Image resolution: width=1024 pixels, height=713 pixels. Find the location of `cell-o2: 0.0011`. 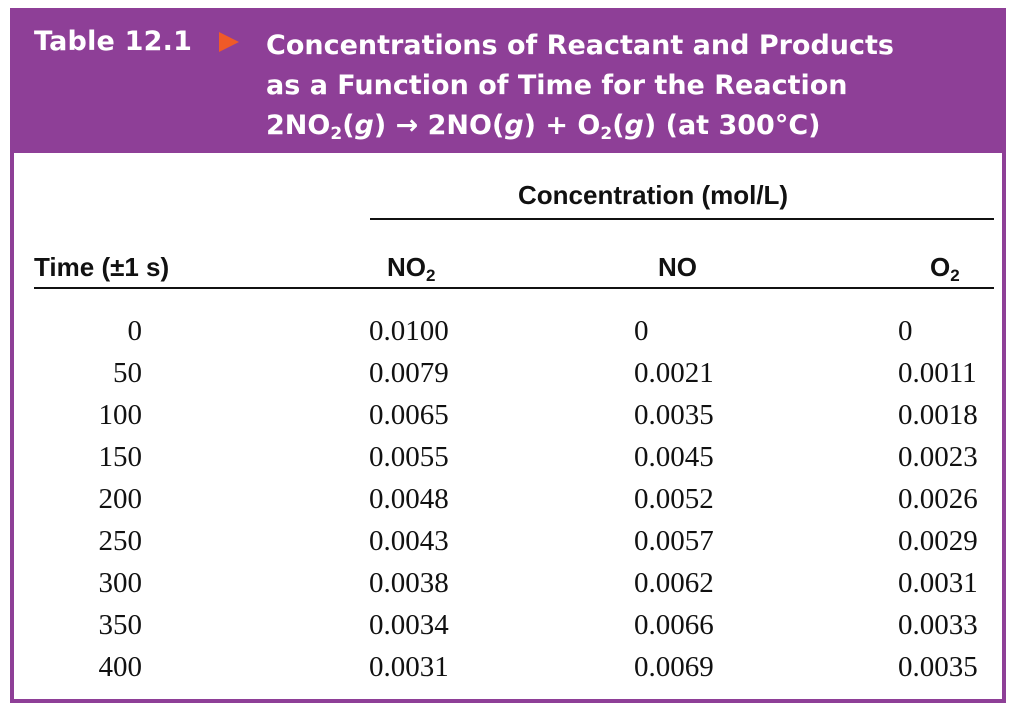

cell-o2: 0.0011 is located at coordinates (937, 373).